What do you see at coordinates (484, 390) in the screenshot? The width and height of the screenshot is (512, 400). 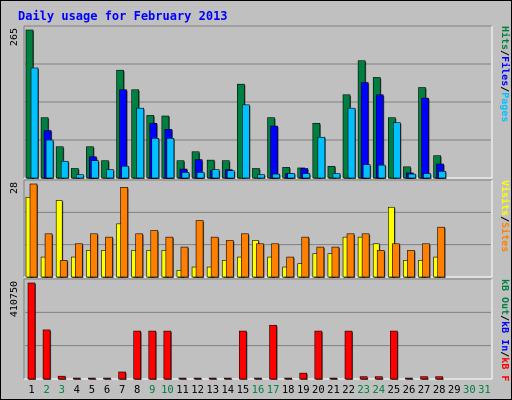 I see `x-tick-label: 31` at bounding box center [484, 390].